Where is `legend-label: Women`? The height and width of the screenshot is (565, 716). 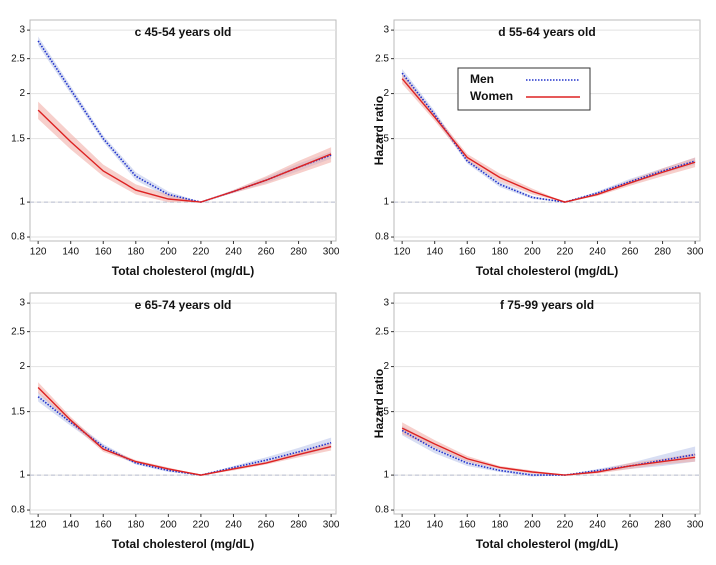 legend-label: Women is located at coordinates (491, 96).